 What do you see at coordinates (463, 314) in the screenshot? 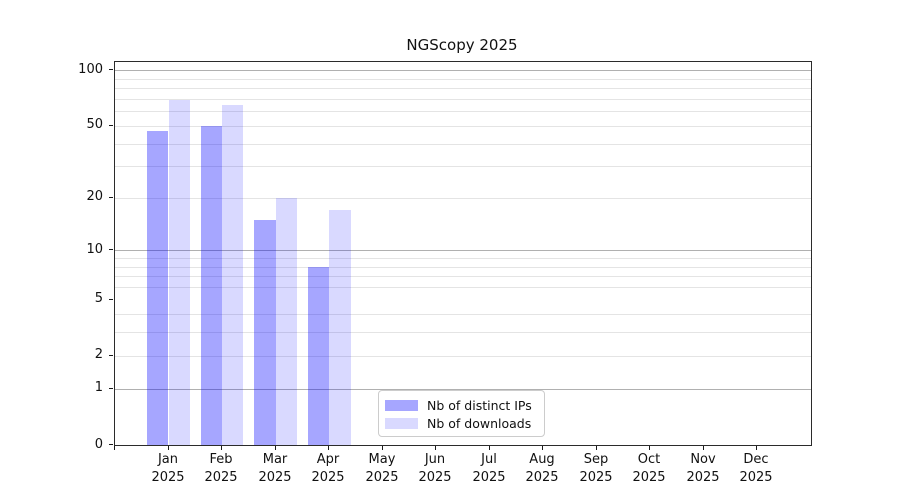
I see `gridline-minor-y4` at bounding box center [463, 314].